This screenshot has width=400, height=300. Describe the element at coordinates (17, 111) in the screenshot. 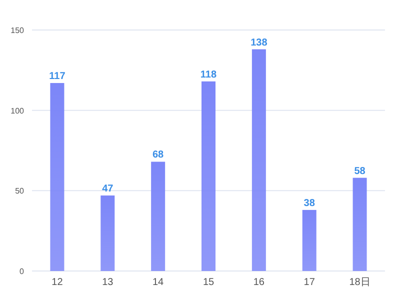

I see `y-tick-label: 100` at that location.